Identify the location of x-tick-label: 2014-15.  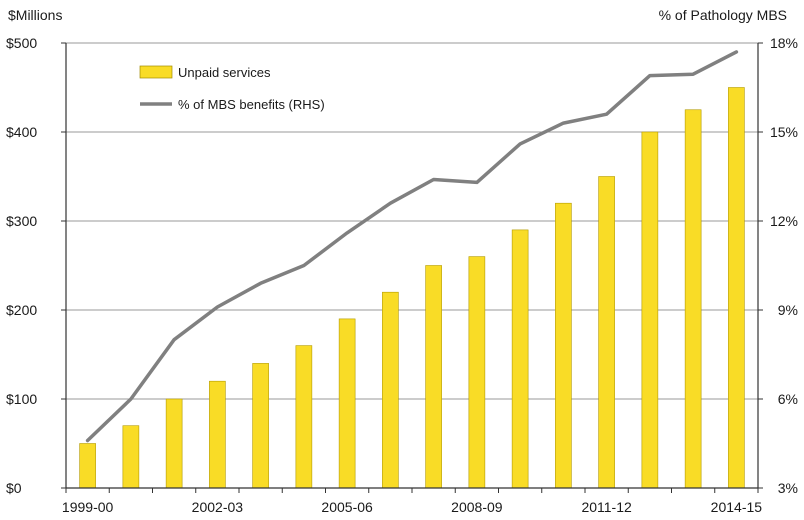
(737, 507).